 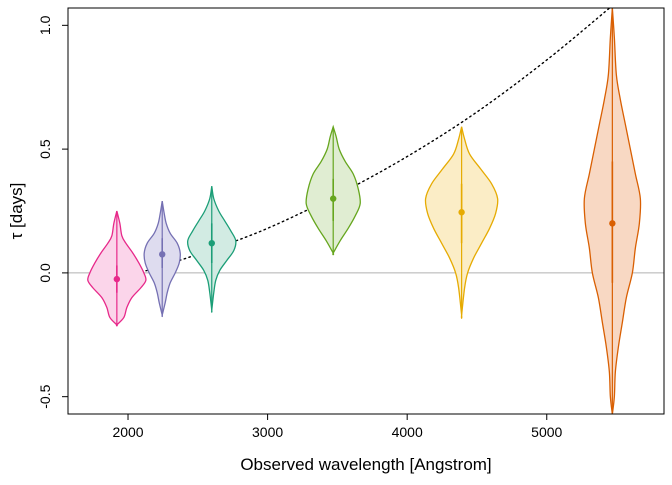 I want to click on x-tick-label: 3000, so click(x=267, y=432).